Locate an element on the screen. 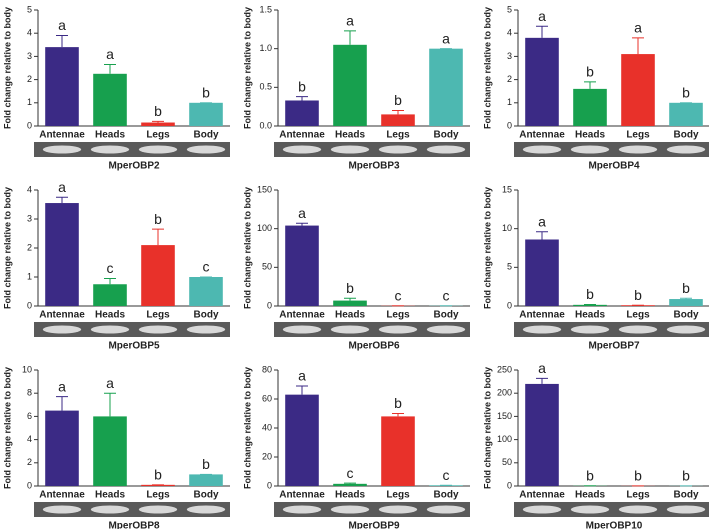 The image size is (709, 529). y-tick-label: 15 is located at coordinates (507, 189).